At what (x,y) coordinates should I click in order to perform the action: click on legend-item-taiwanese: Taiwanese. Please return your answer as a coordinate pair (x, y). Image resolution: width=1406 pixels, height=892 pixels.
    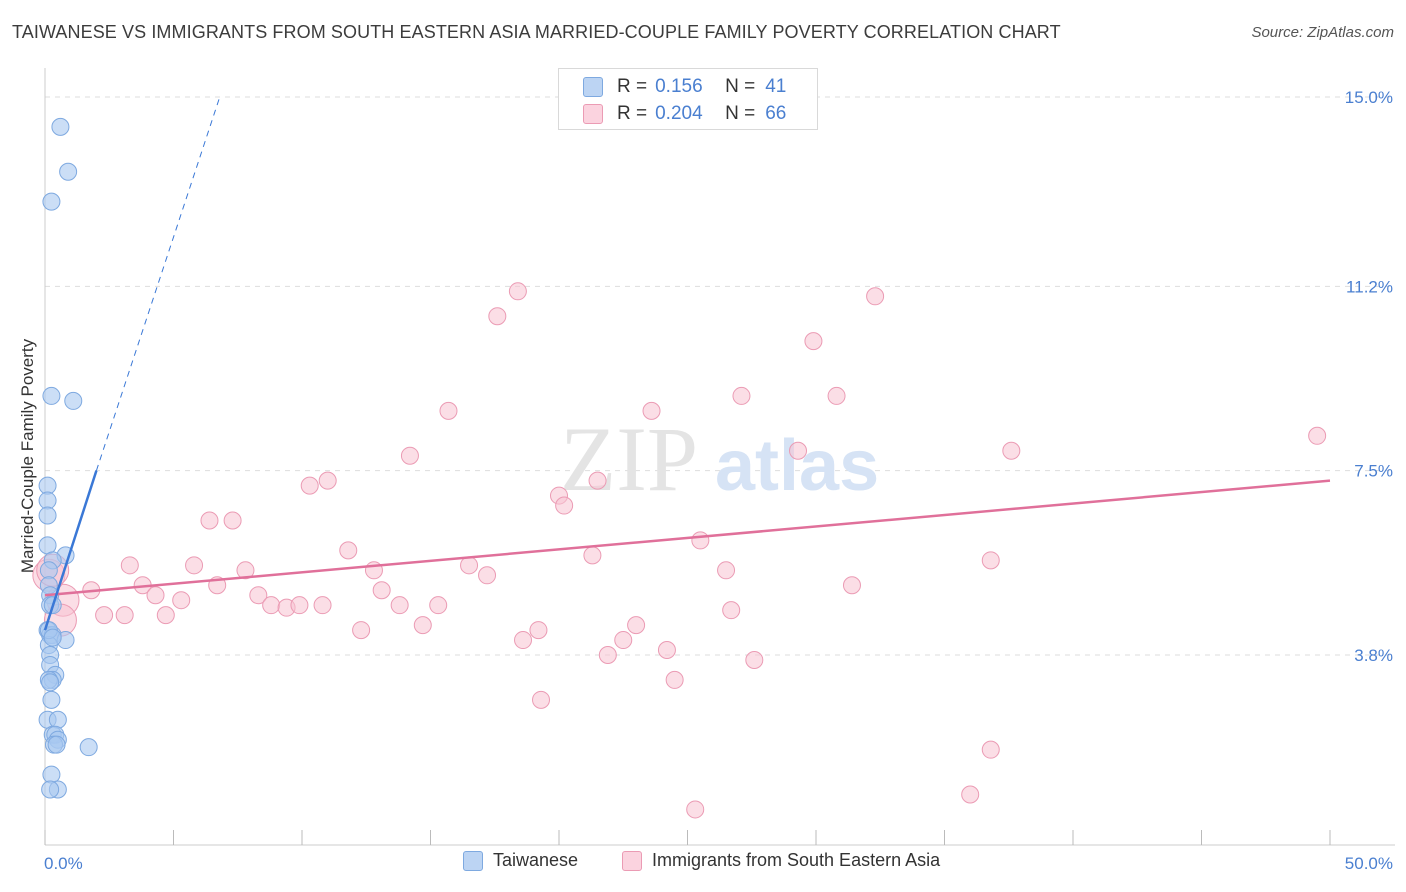
    Looking at the image, I should click on (520, 860).